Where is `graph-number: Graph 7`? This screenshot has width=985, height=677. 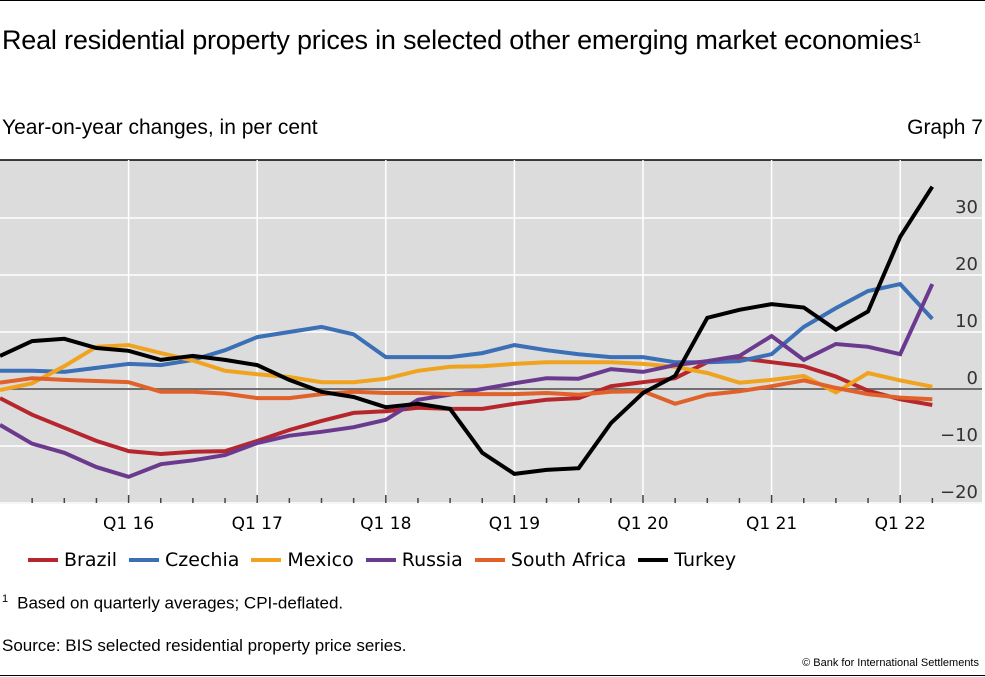
graph-number: Graph 7 is located at coordinates (945, 127).